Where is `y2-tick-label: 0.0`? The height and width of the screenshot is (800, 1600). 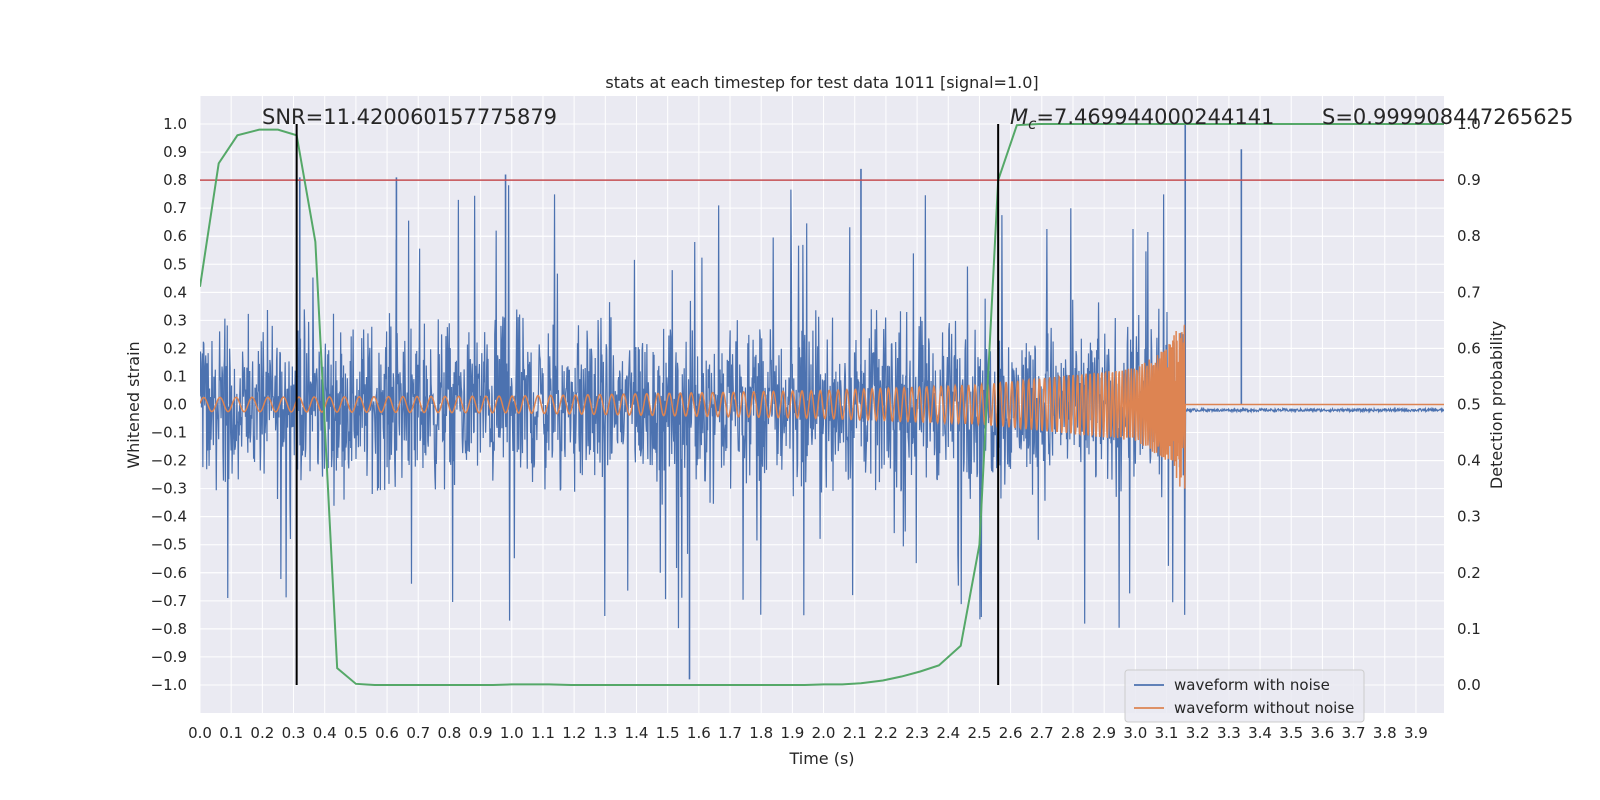
y2-tick-label: 0.0 is located at coordinates (1469, 685).